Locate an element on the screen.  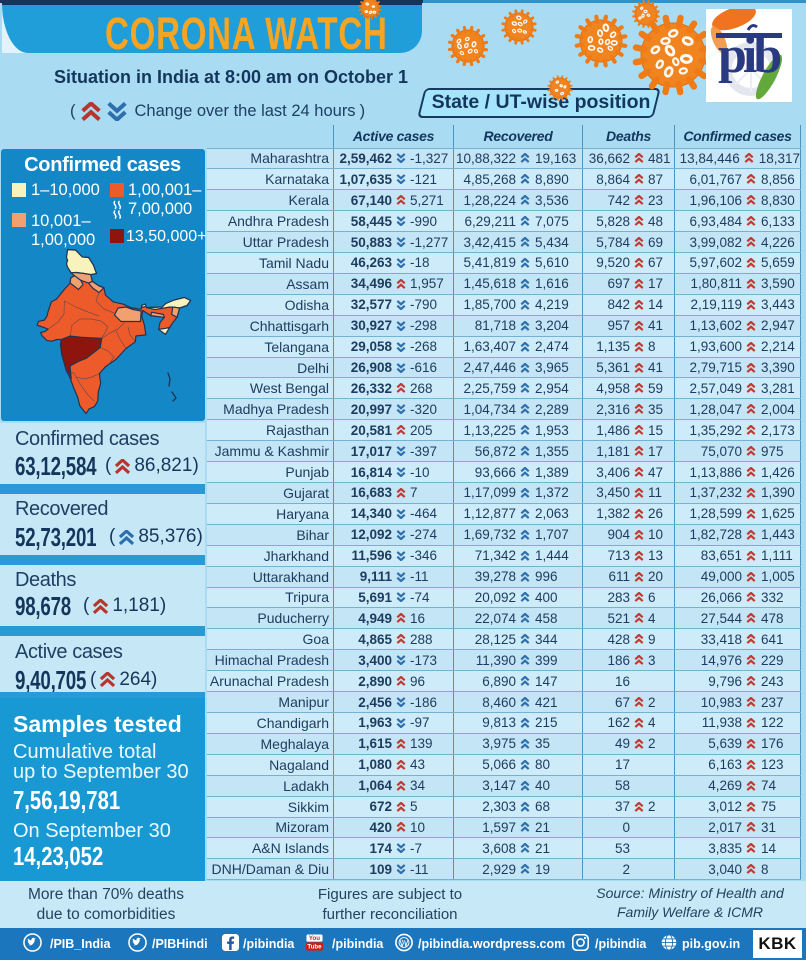
svg-text: pib is located at coordinates (749, 55).